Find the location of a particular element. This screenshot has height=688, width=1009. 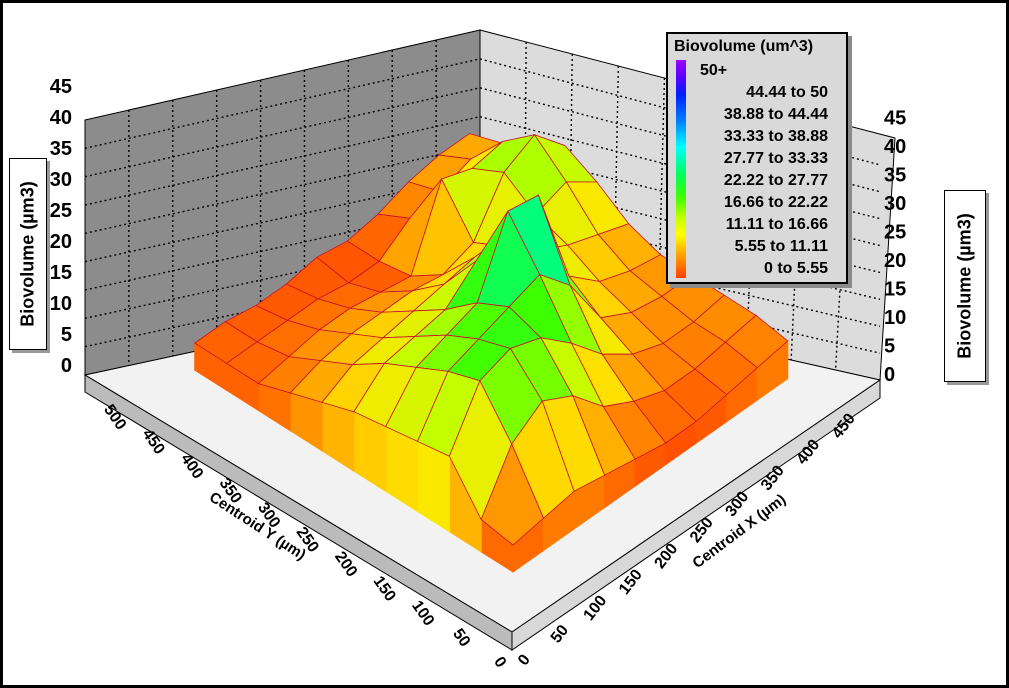

legend-entry: 44.44 to 50 is located at coordinates (787, 92).